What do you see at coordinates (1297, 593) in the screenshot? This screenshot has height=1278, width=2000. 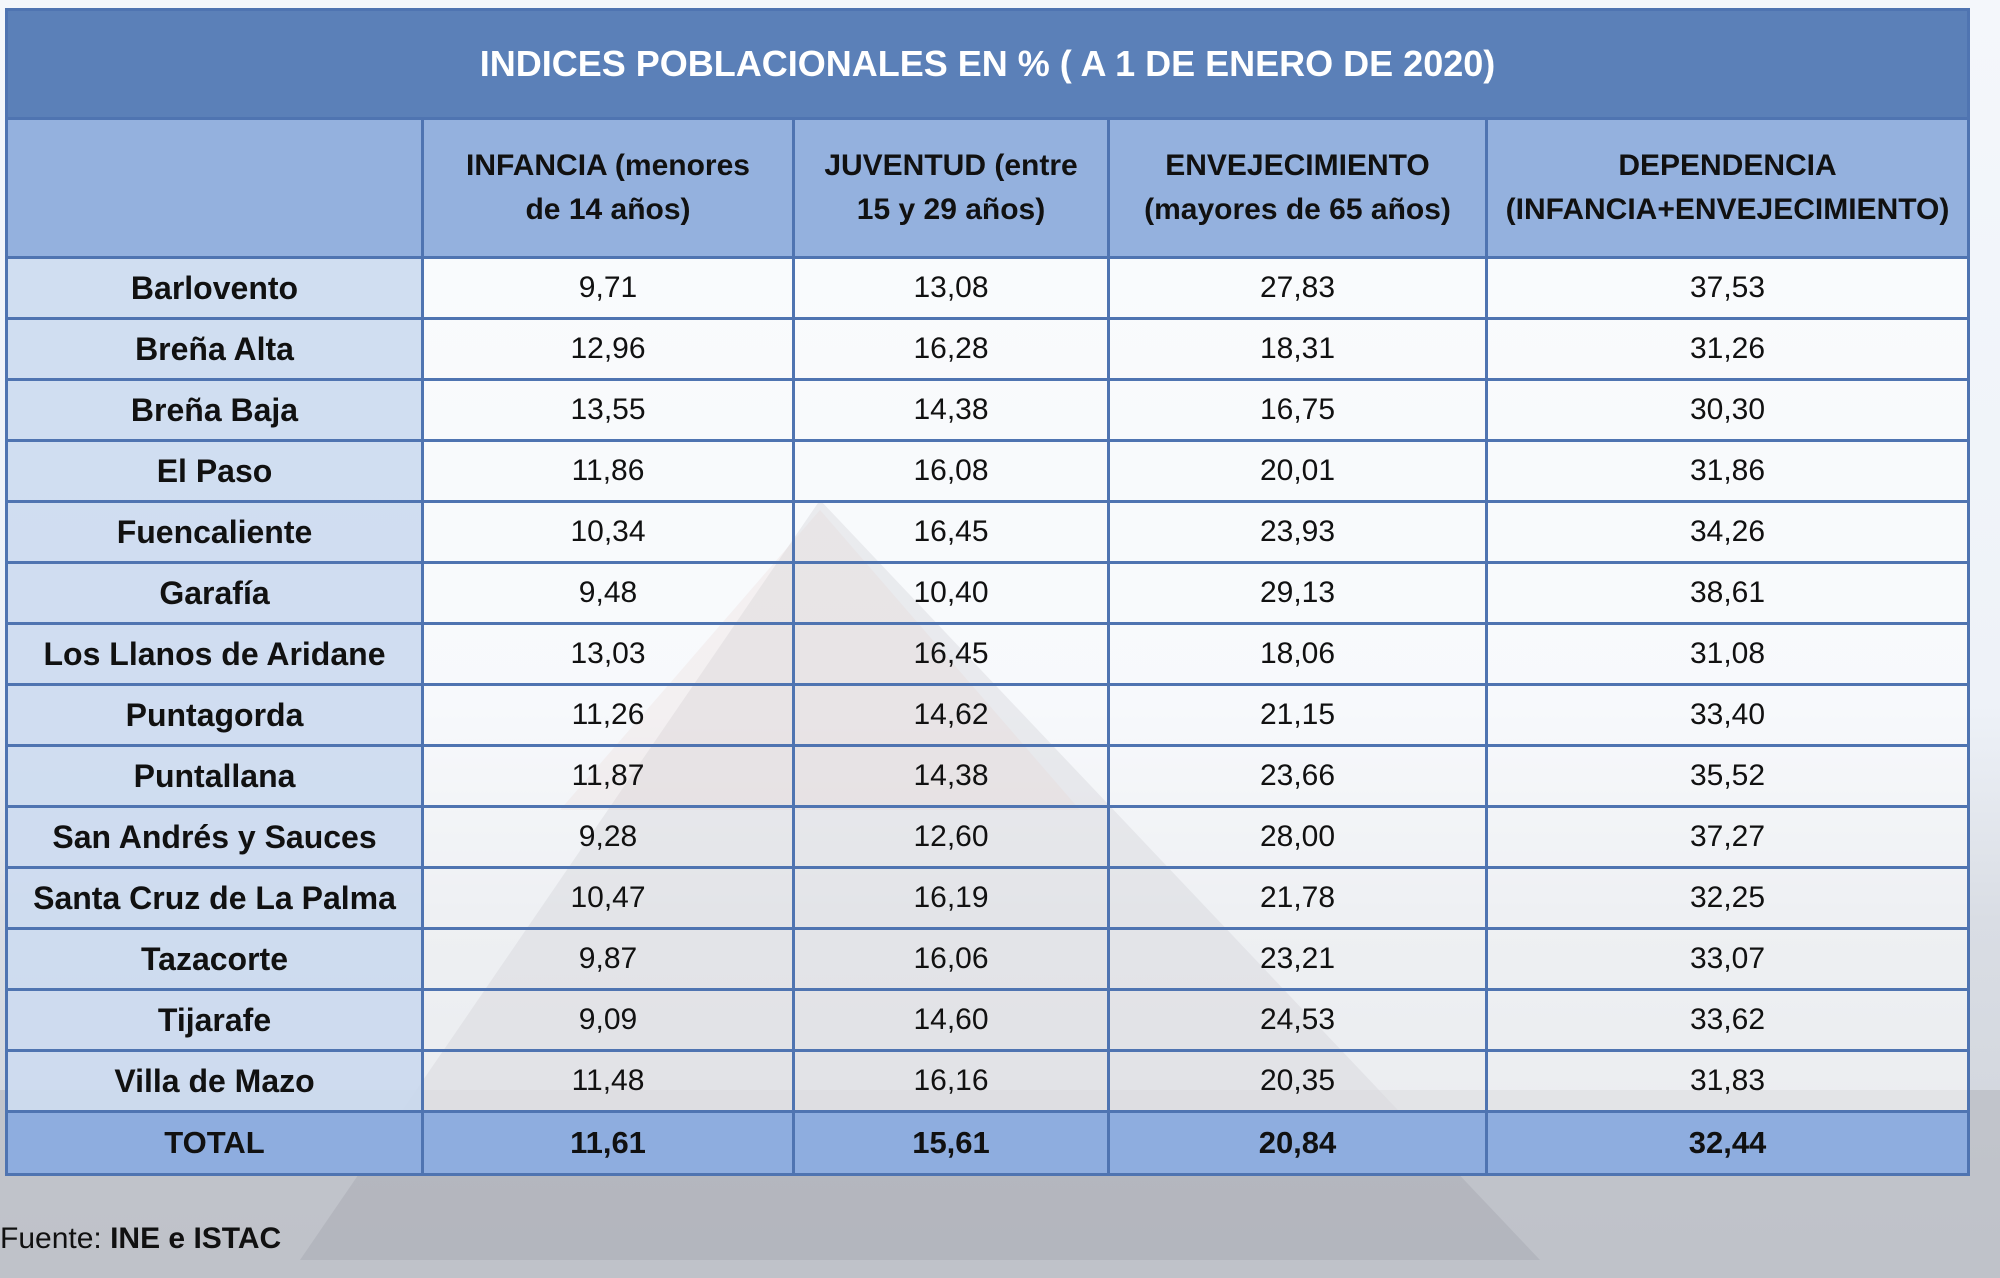 I see `envejecimiento-cell: 29,13` at bounding box center [1297, 593].